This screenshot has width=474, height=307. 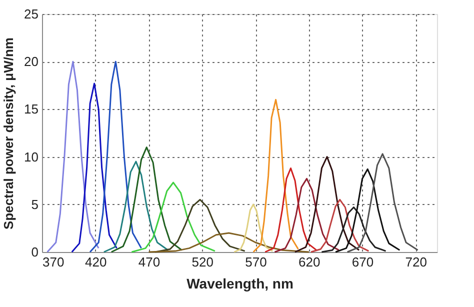 I want to click on x-tick-label: 370, so click(x=53, y=262).